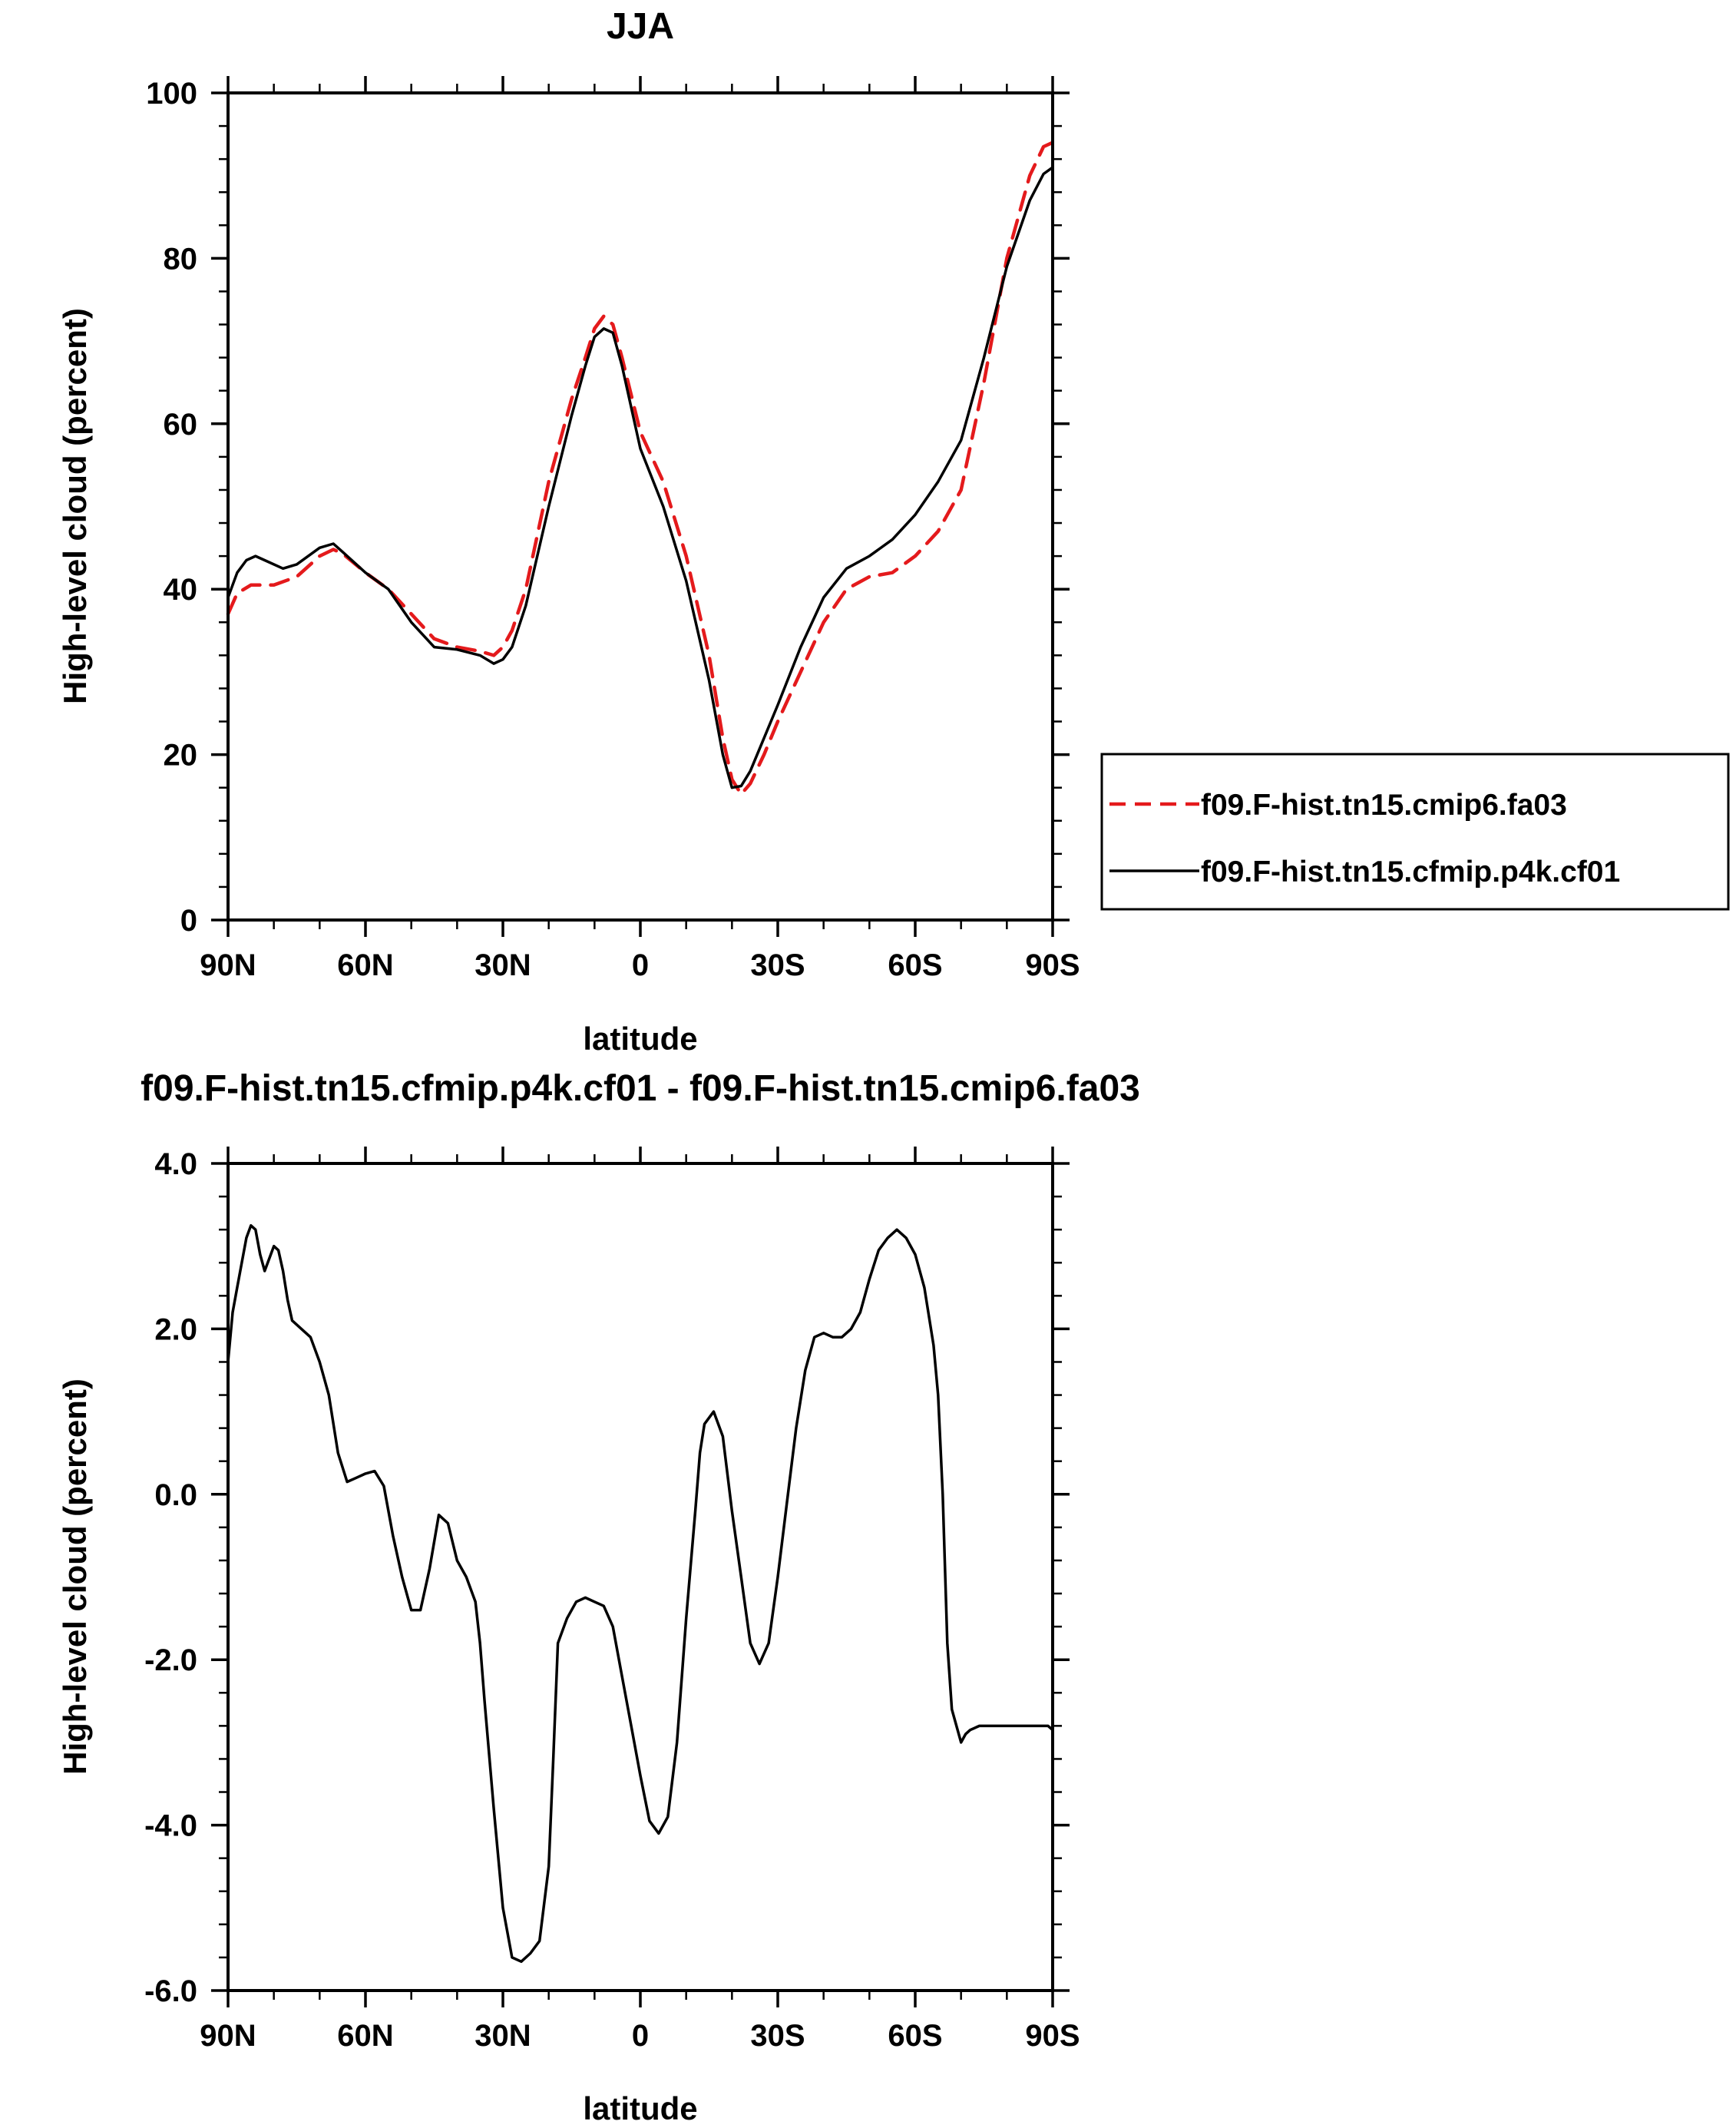 This screenshot has height=2128, width=1736. Describe the element at coordinates (181, 259) in the screenshot. I see `y-tick-label: 80` at that location.